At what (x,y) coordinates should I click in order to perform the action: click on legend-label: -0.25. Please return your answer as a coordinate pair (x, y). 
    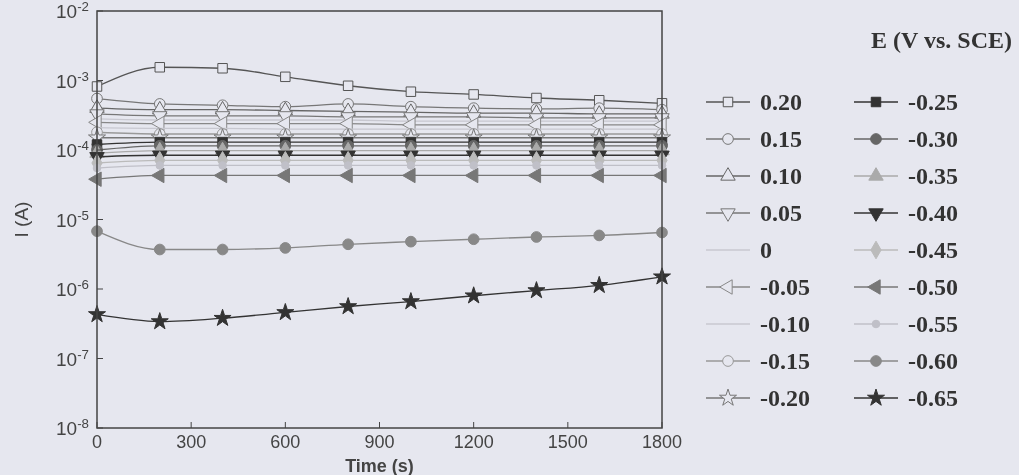
    Looking at the image, I should click on (933, 102).